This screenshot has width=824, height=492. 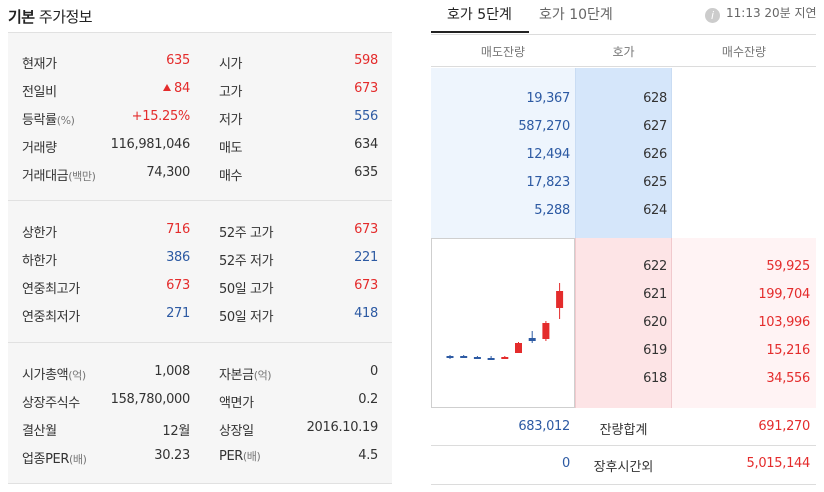 I want to click on bid-price: 622, so click(x=655, y=266).